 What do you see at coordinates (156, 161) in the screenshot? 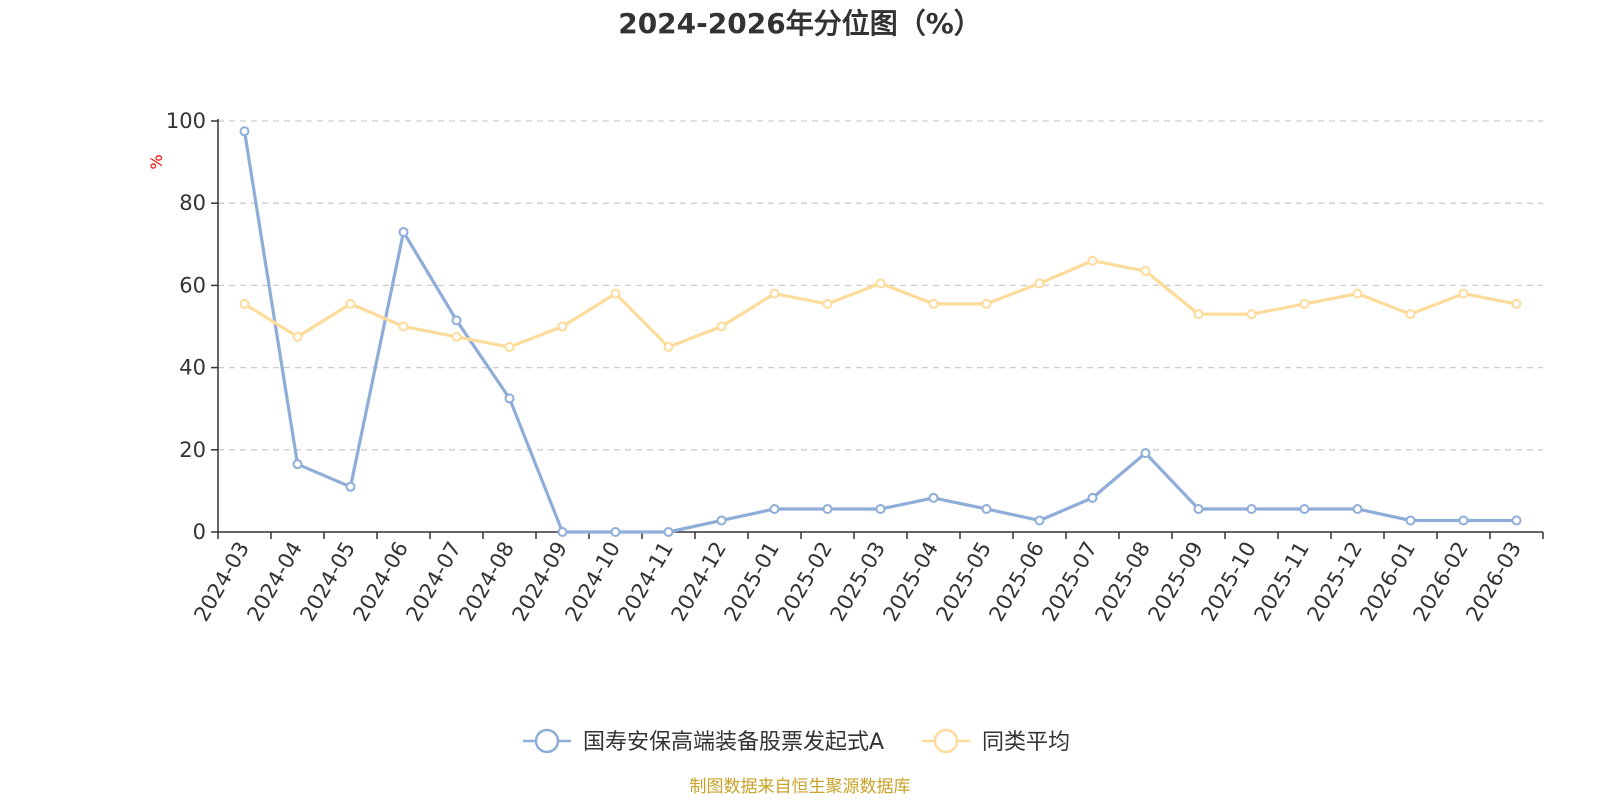
I see `y-axis-unit-label: %` at bounding box center [156, 161].